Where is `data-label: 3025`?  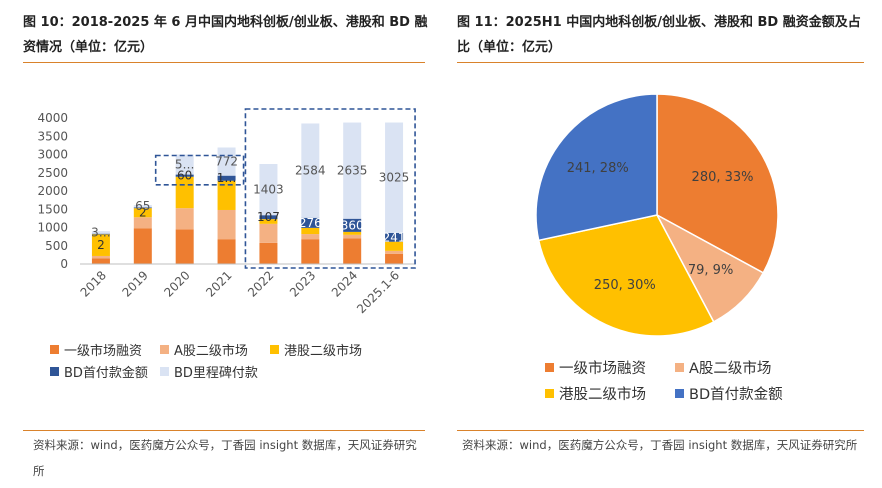
data-label: 3025 is located at coordinates (394, 178).